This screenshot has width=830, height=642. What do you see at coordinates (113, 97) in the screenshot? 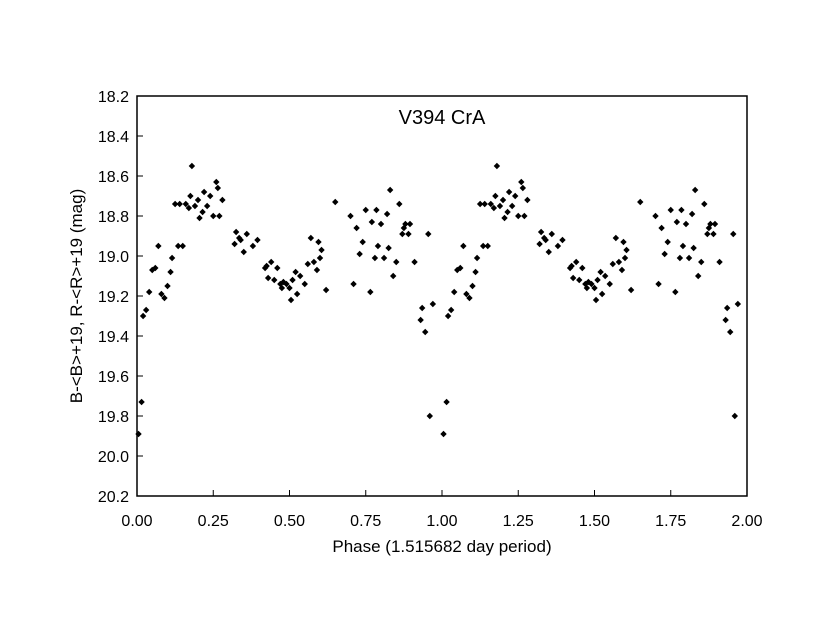
I see `y-tick-label: 18.2` at bounding box center [113, 97].